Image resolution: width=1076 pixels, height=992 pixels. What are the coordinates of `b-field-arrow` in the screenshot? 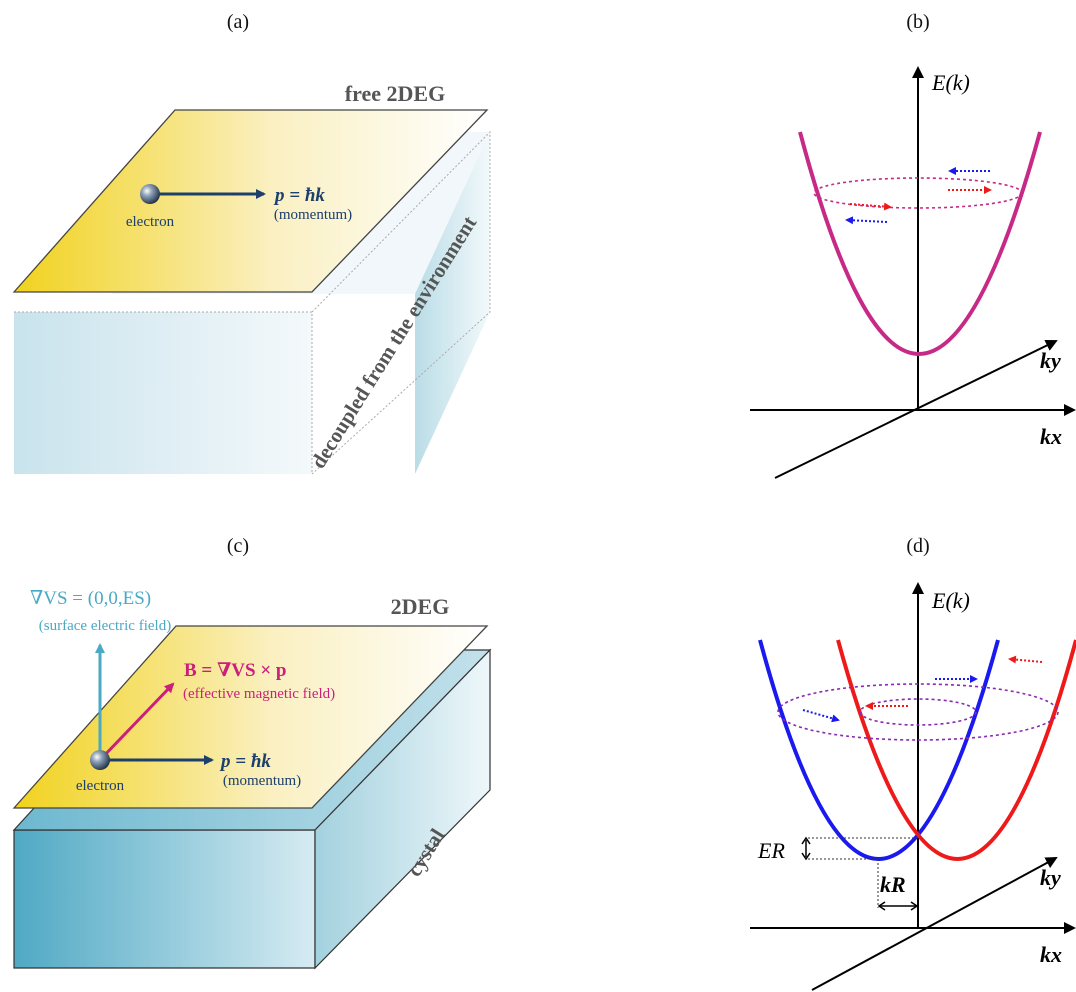 It's located at (136, 722).